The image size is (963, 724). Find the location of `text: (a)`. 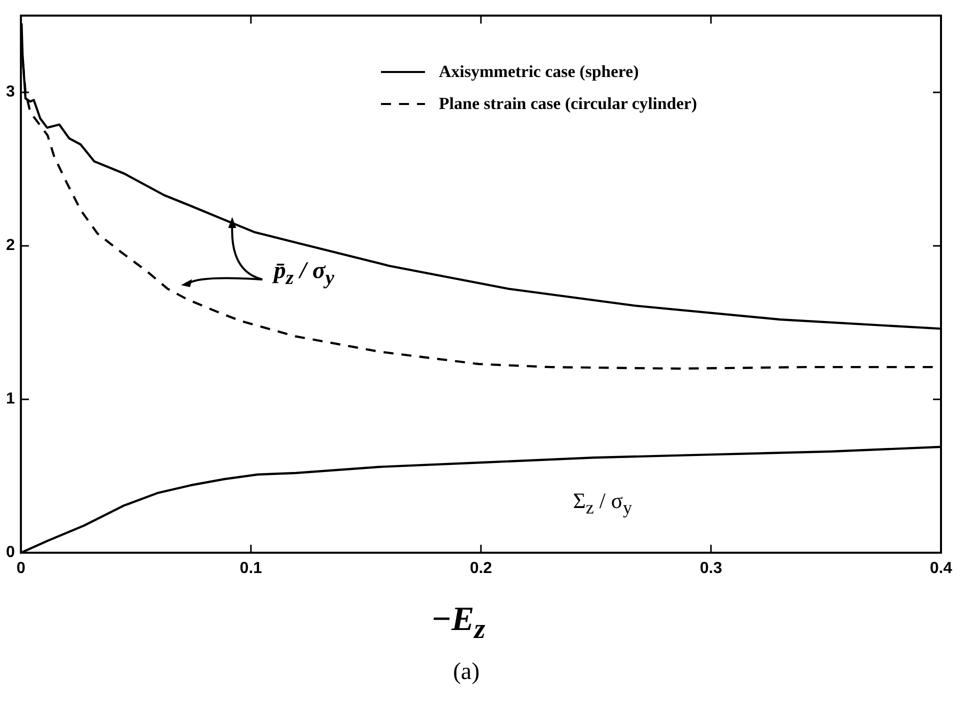

text: (a) is located at coordinates (466, 672).